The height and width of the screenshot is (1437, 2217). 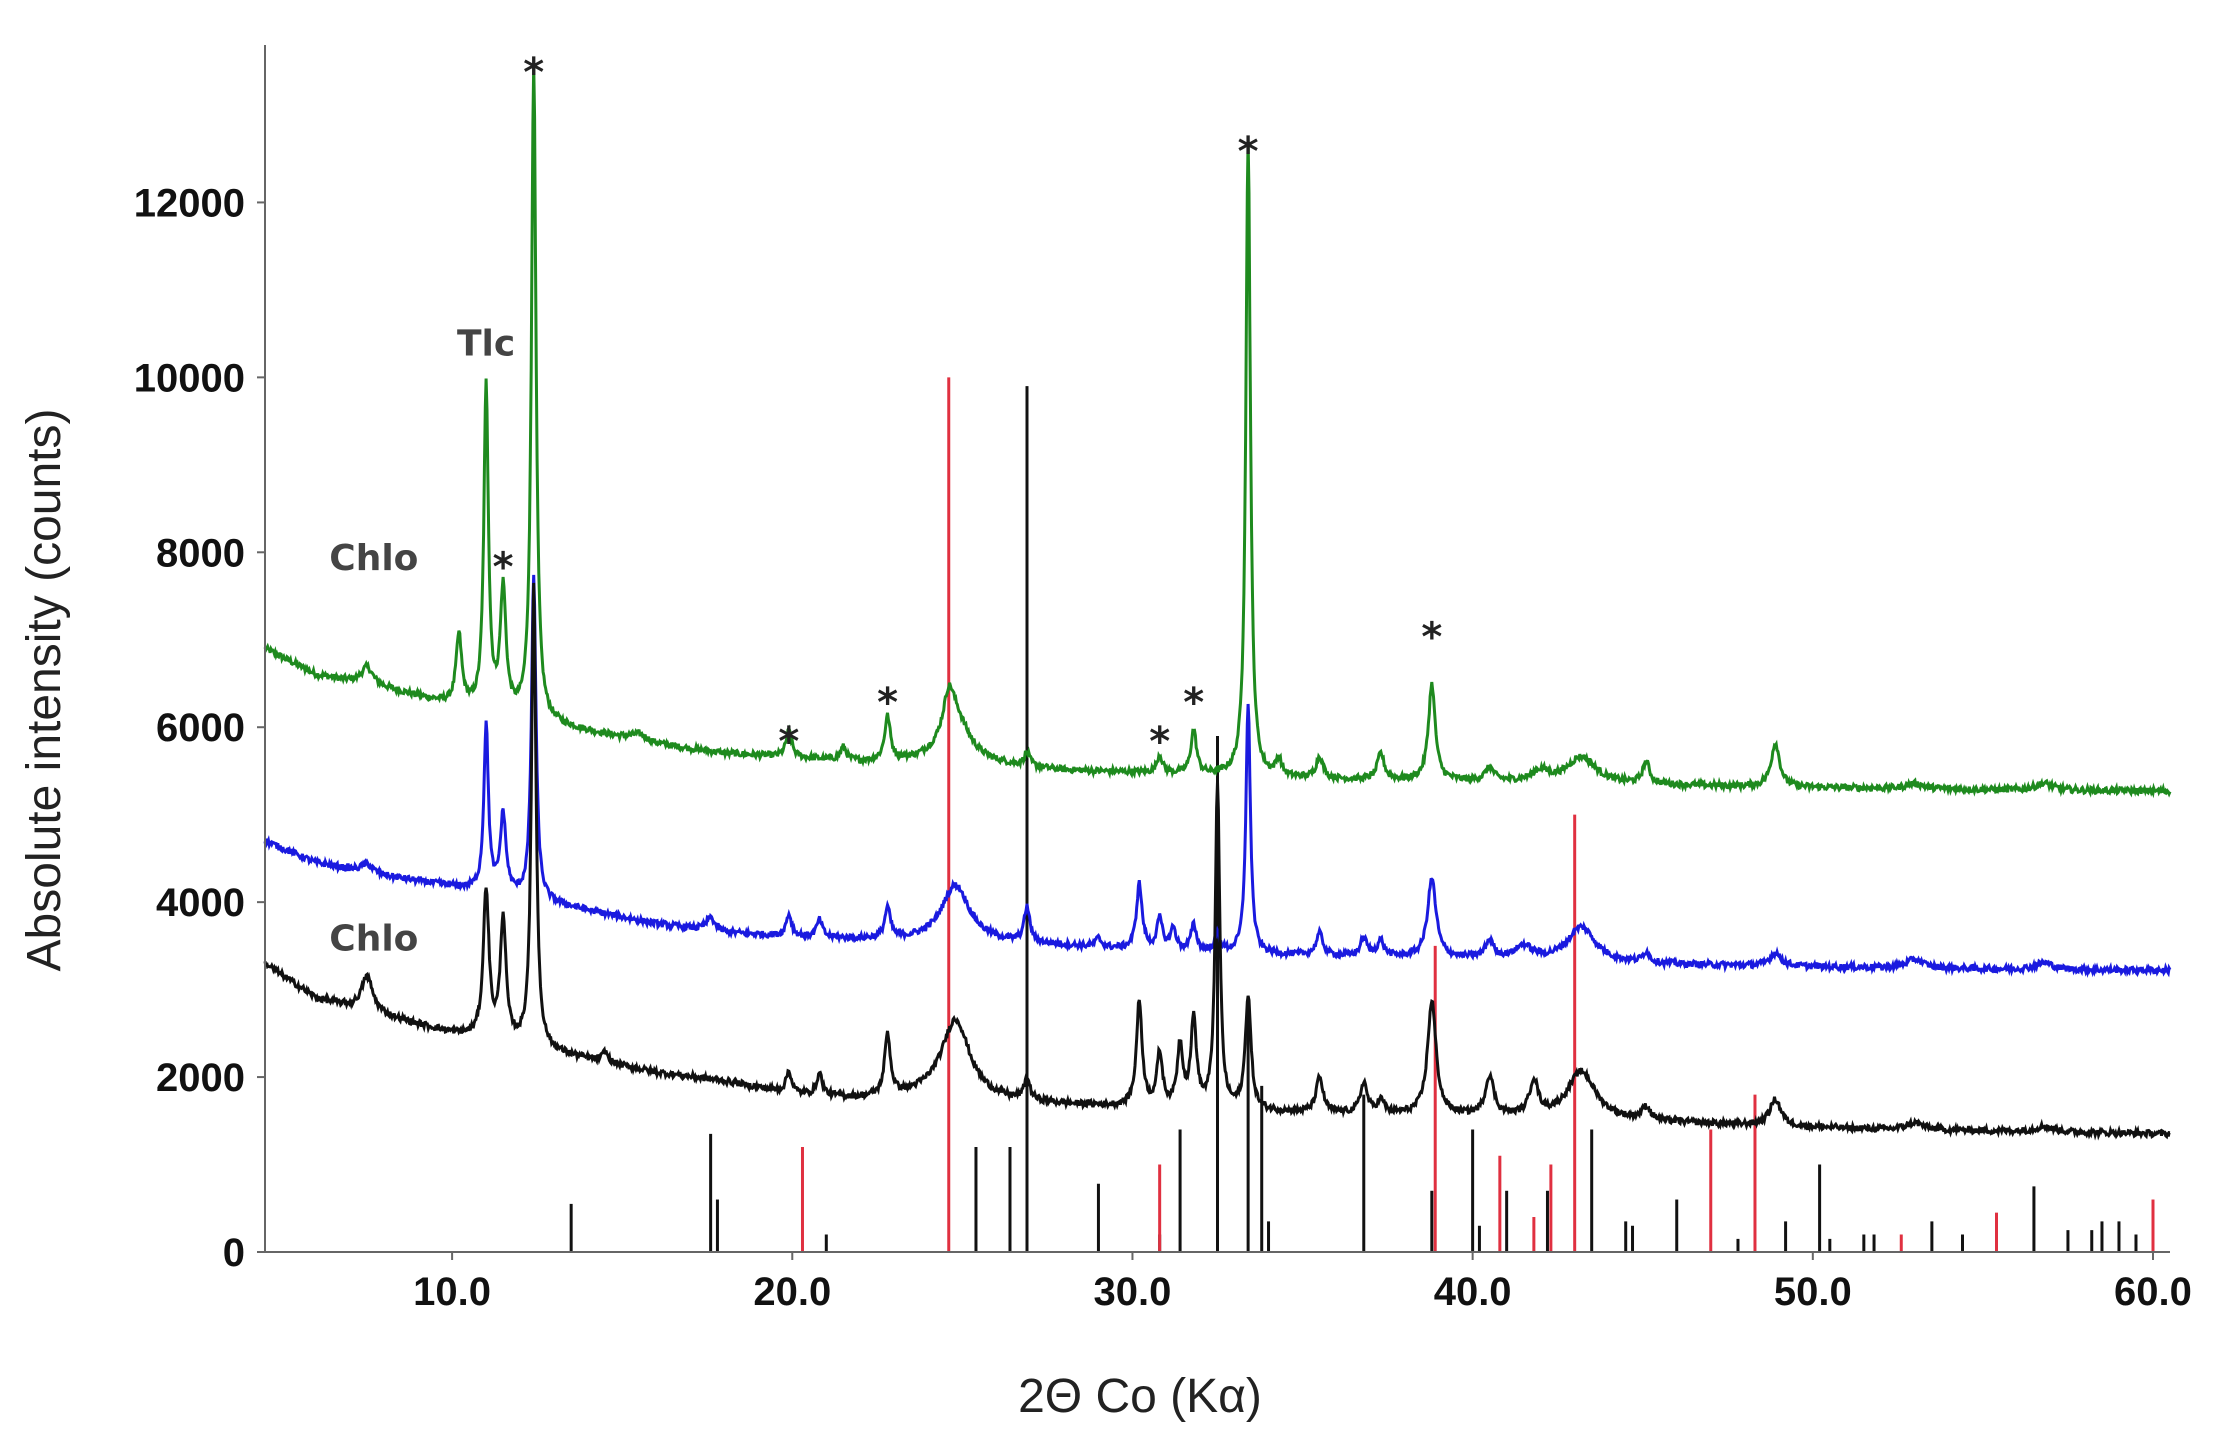 What do you see at coordinates (200, 903) in the screenshot?
I see `y-tick-label: 4000` at bounding box center [200, 903].